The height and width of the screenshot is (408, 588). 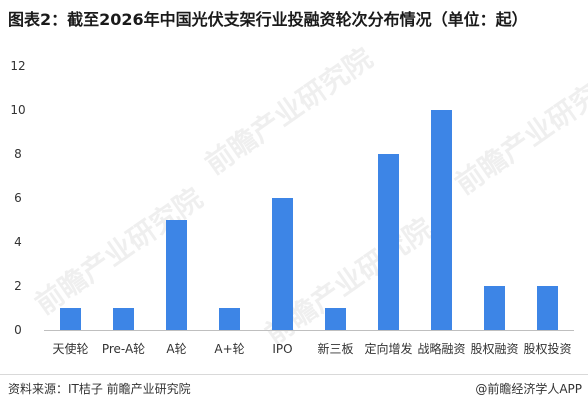 I want to click on y-tick-label: 12, so click(x=17, y=66).